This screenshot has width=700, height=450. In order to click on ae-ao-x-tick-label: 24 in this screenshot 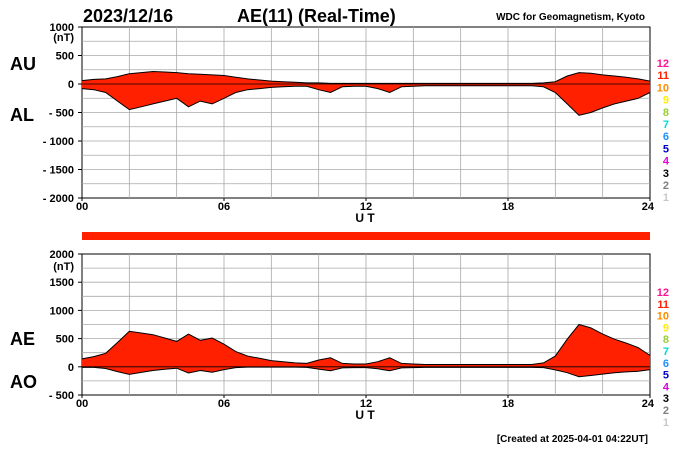, I will do `click(648, 404)`.